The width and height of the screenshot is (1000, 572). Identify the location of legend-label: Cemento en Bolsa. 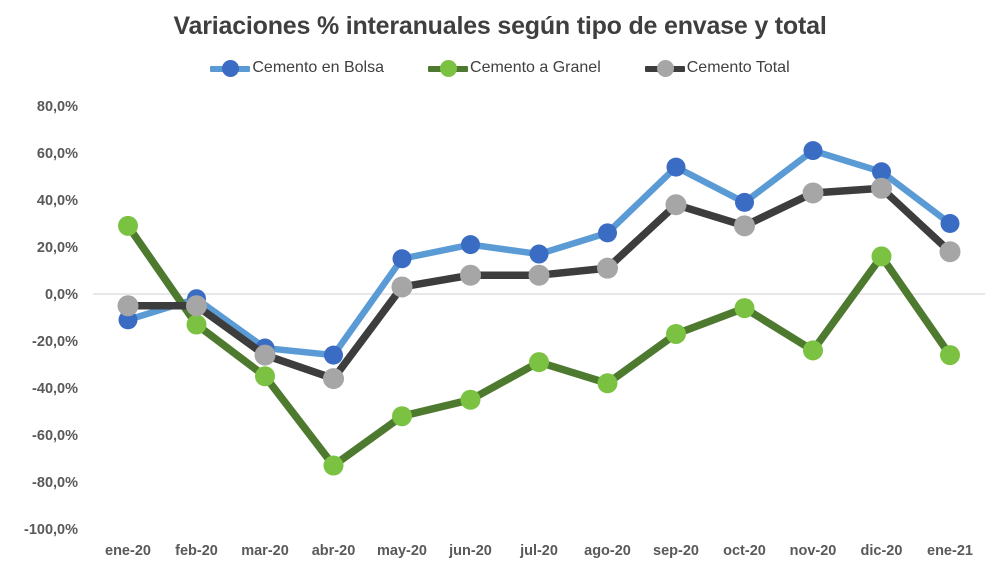
(318, 67).